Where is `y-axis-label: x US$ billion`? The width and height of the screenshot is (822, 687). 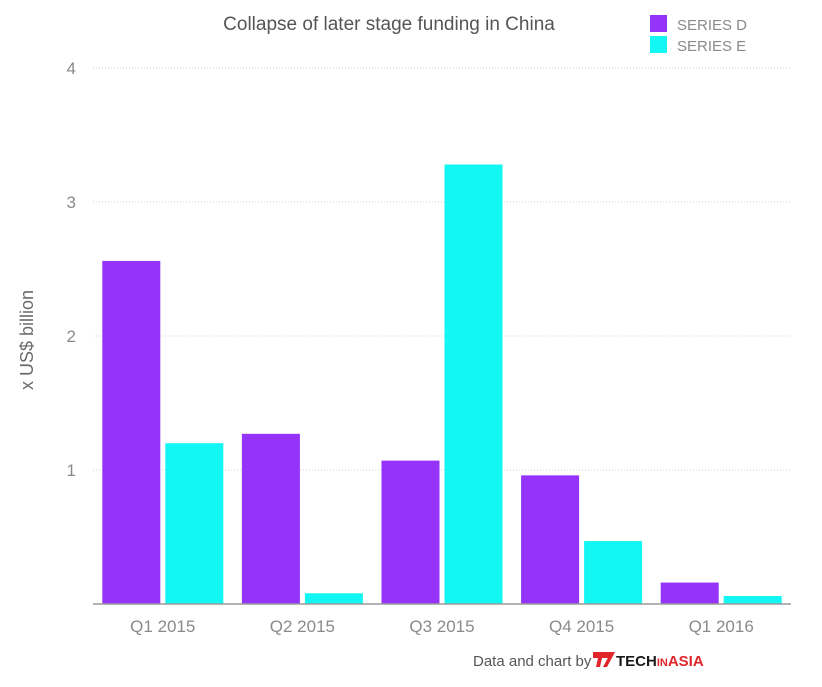
y-axis-label: x US$ billion is located at coordinates (27, 340).